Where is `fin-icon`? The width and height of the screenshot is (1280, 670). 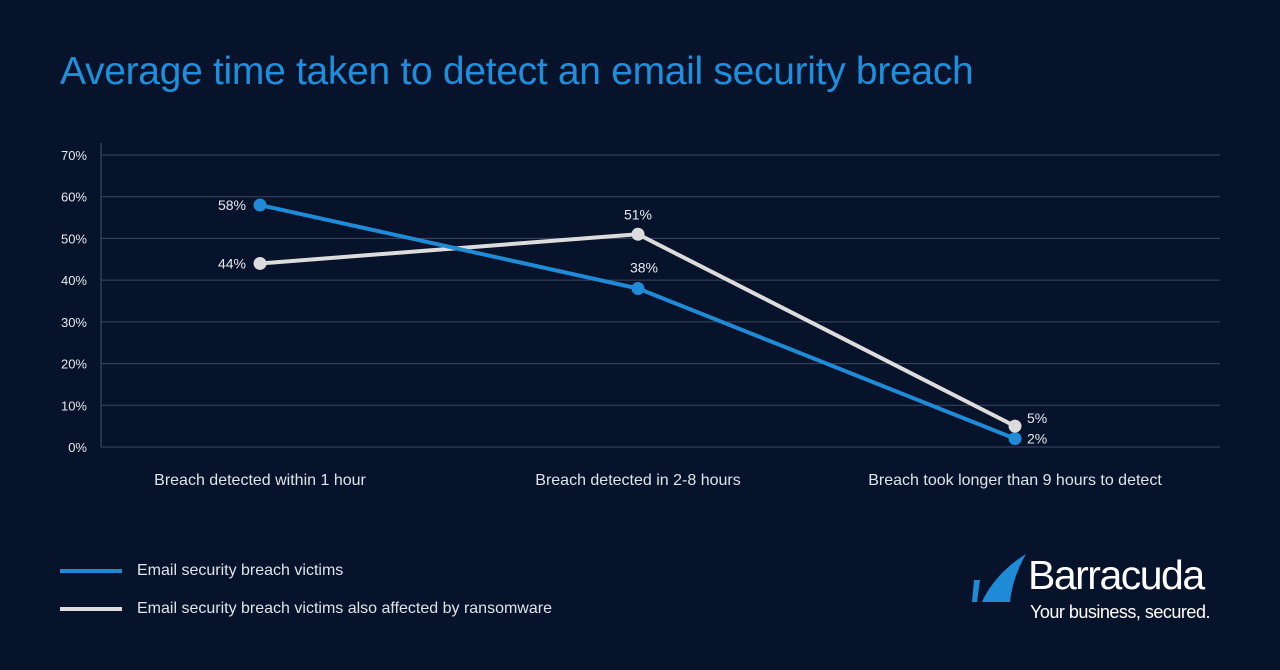 fin-icon is located at coordinates (999, 578).